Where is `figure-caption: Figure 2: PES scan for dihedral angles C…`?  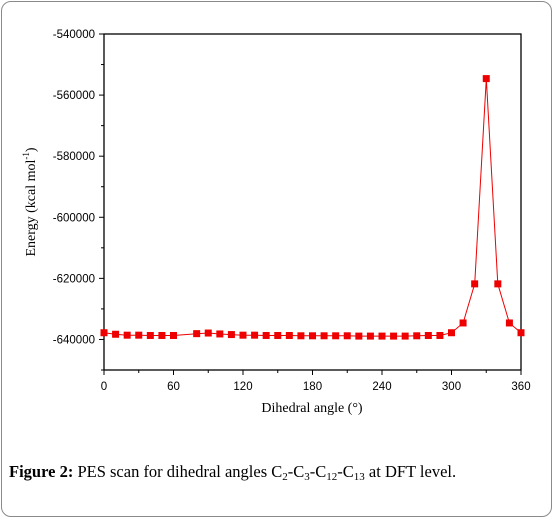
figure-caption: Figure 2: PES scan for dihedral angles C… is located at coordinates (277, 472).